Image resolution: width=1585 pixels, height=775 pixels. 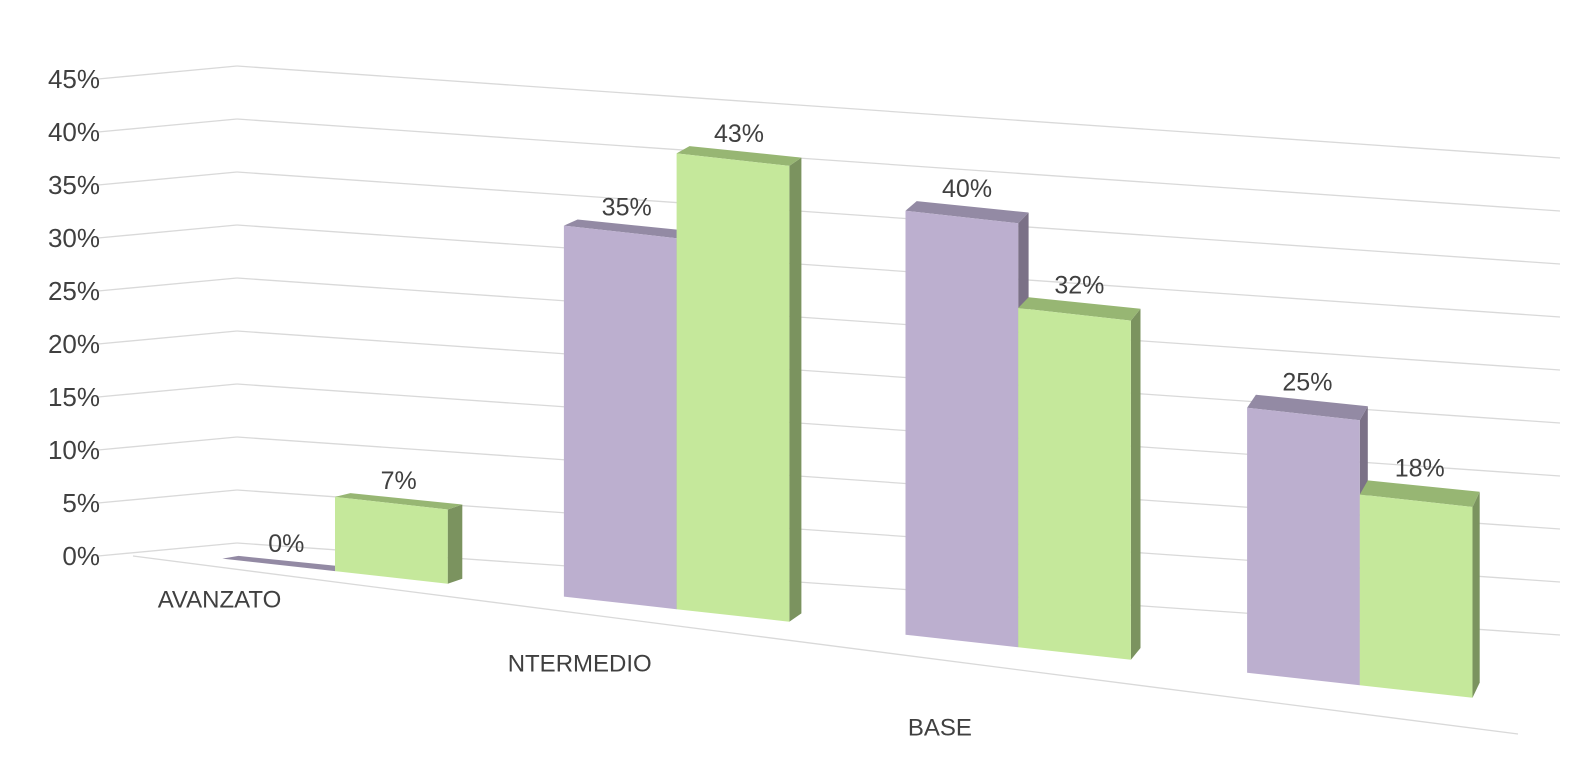 I want to click on category-labels: AVANZATONTERMEDIOBASEINIZIALE, so click(x=565, y=664).